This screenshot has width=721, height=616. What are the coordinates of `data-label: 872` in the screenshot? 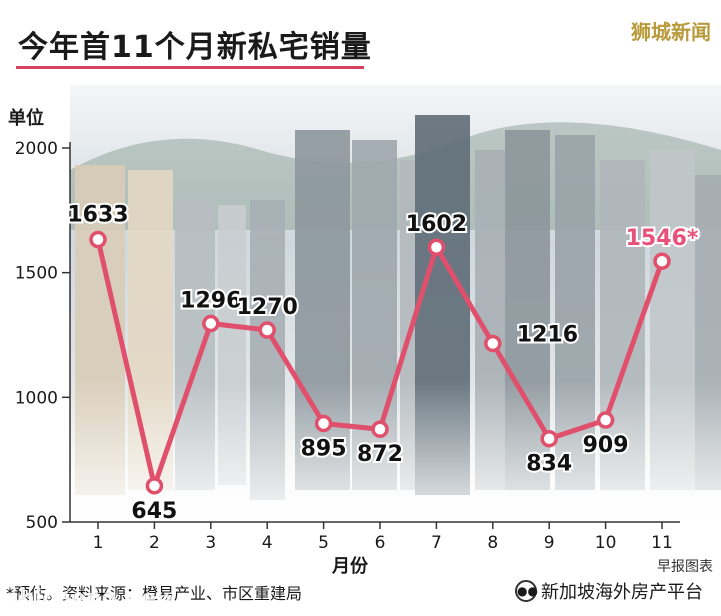 It's located at (380, 454).